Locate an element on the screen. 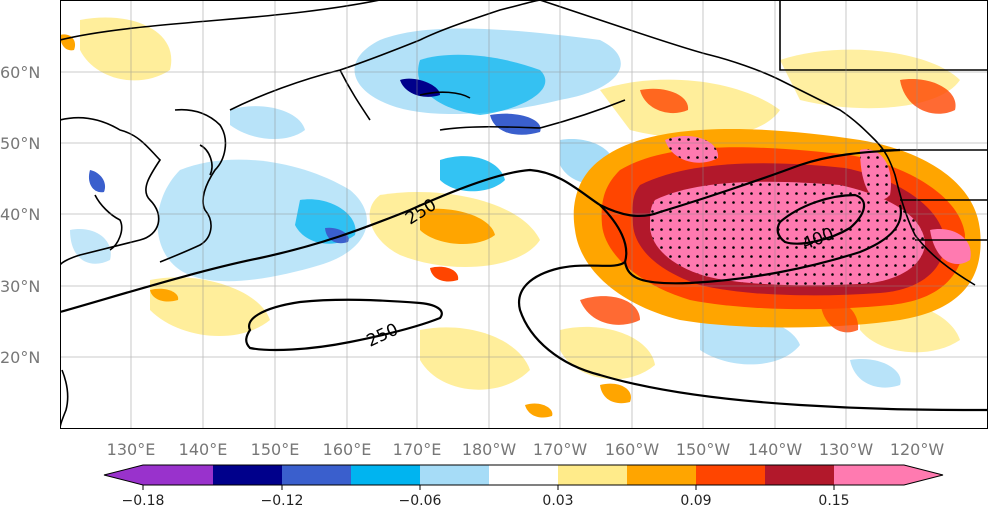 This screenshot has height=511, width=988. lon-label-180w: 180°W is located at coordinates (489, 449).